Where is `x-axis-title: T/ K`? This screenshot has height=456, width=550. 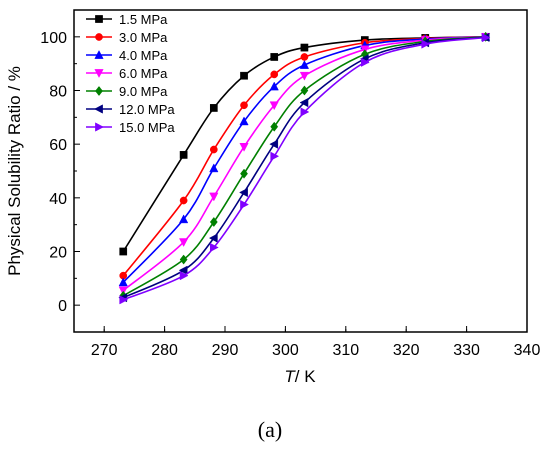
x-axis-title: T/ K is located at coordinates (300, 376).